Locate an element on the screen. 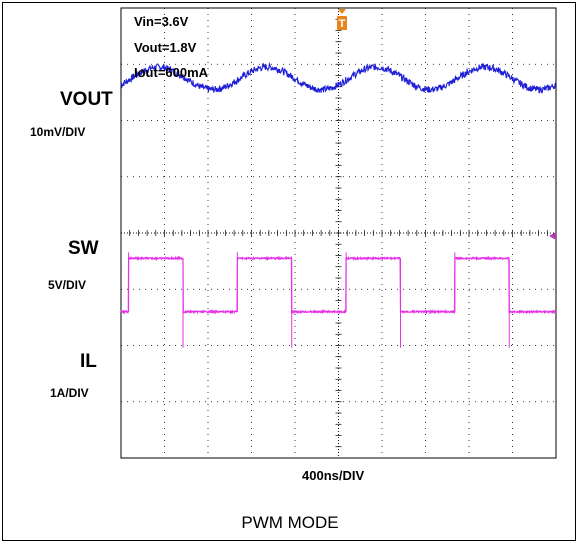 This screenshot has width=580, height=545. vout-scale-label: 10mV/DIV is located at coordinates (58, 132).